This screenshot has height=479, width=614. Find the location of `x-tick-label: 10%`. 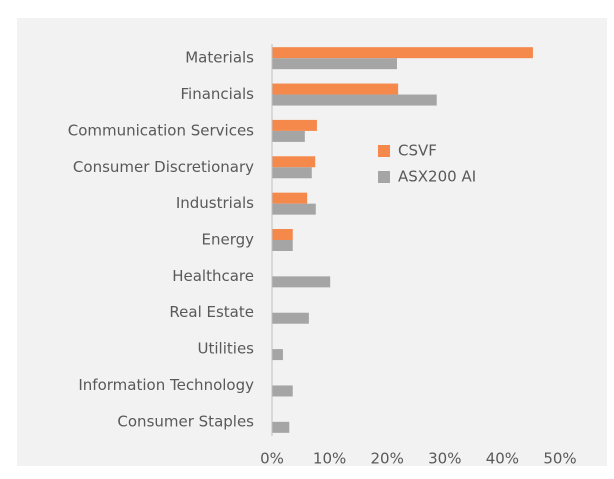

x-tick-label: 10% is located at coordinates (329, 459).